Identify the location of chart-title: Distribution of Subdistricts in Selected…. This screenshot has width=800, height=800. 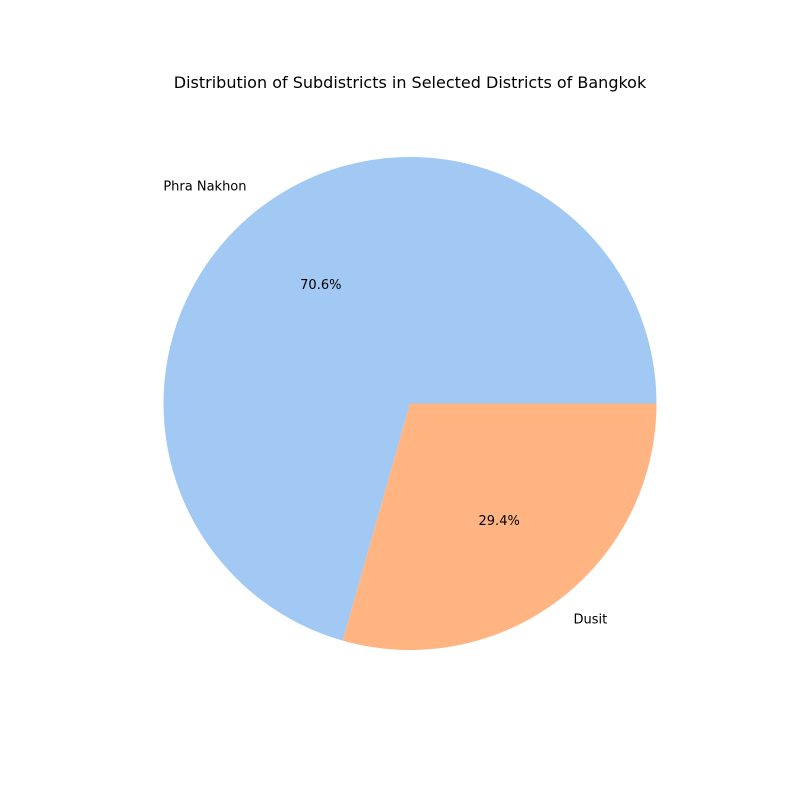
(410, 82).